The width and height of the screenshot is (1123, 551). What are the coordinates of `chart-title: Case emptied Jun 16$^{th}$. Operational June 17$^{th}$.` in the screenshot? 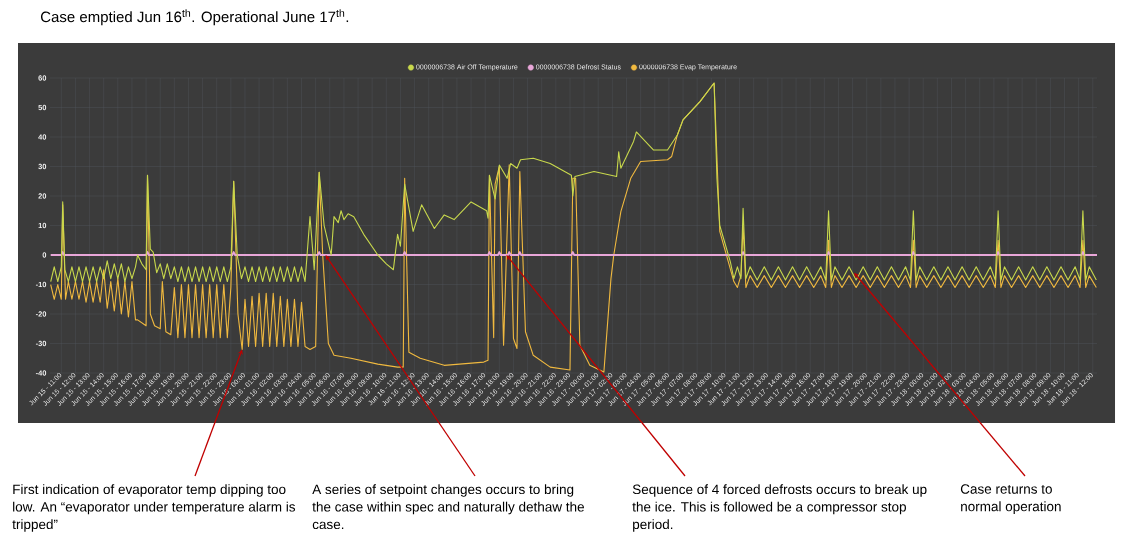 It's located at (194, 17).